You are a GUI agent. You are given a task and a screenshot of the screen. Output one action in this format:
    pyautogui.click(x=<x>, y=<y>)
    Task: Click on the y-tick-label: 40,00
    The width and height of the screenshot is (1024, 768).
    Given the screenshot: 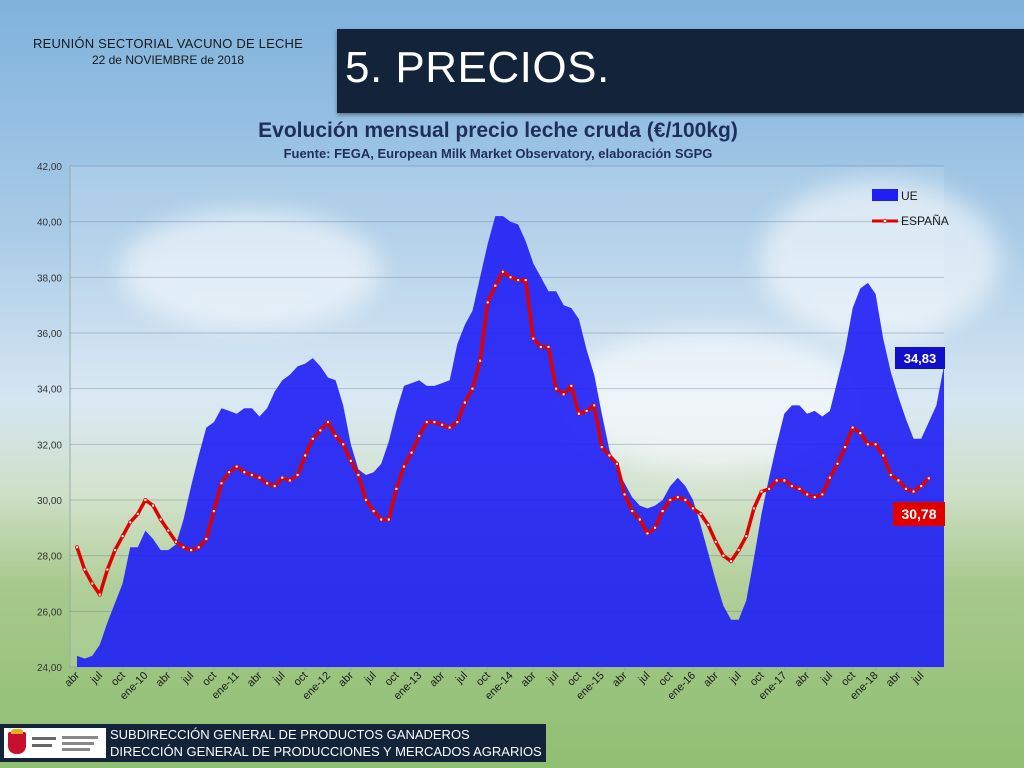 What is the action you would take?
    pyautogui.click(x=49, y=223)
    